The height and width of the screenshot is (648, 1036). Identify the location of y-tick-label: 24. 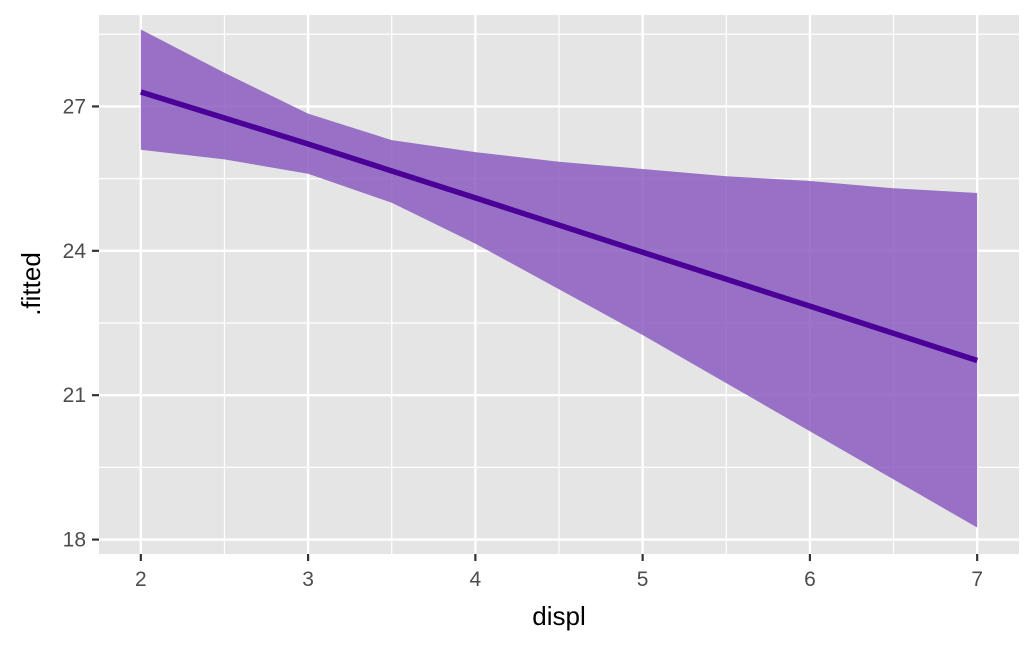
(75, 251).